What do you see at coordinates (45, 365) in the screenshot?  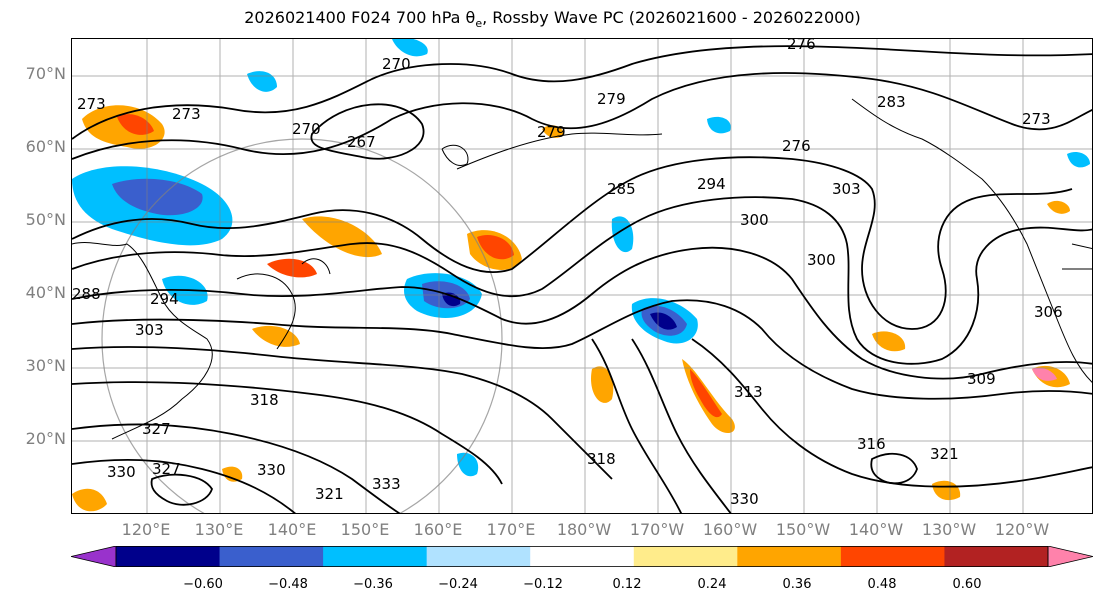 I see `lat-tick-label: 30°N` at bounding box center [45, 365].